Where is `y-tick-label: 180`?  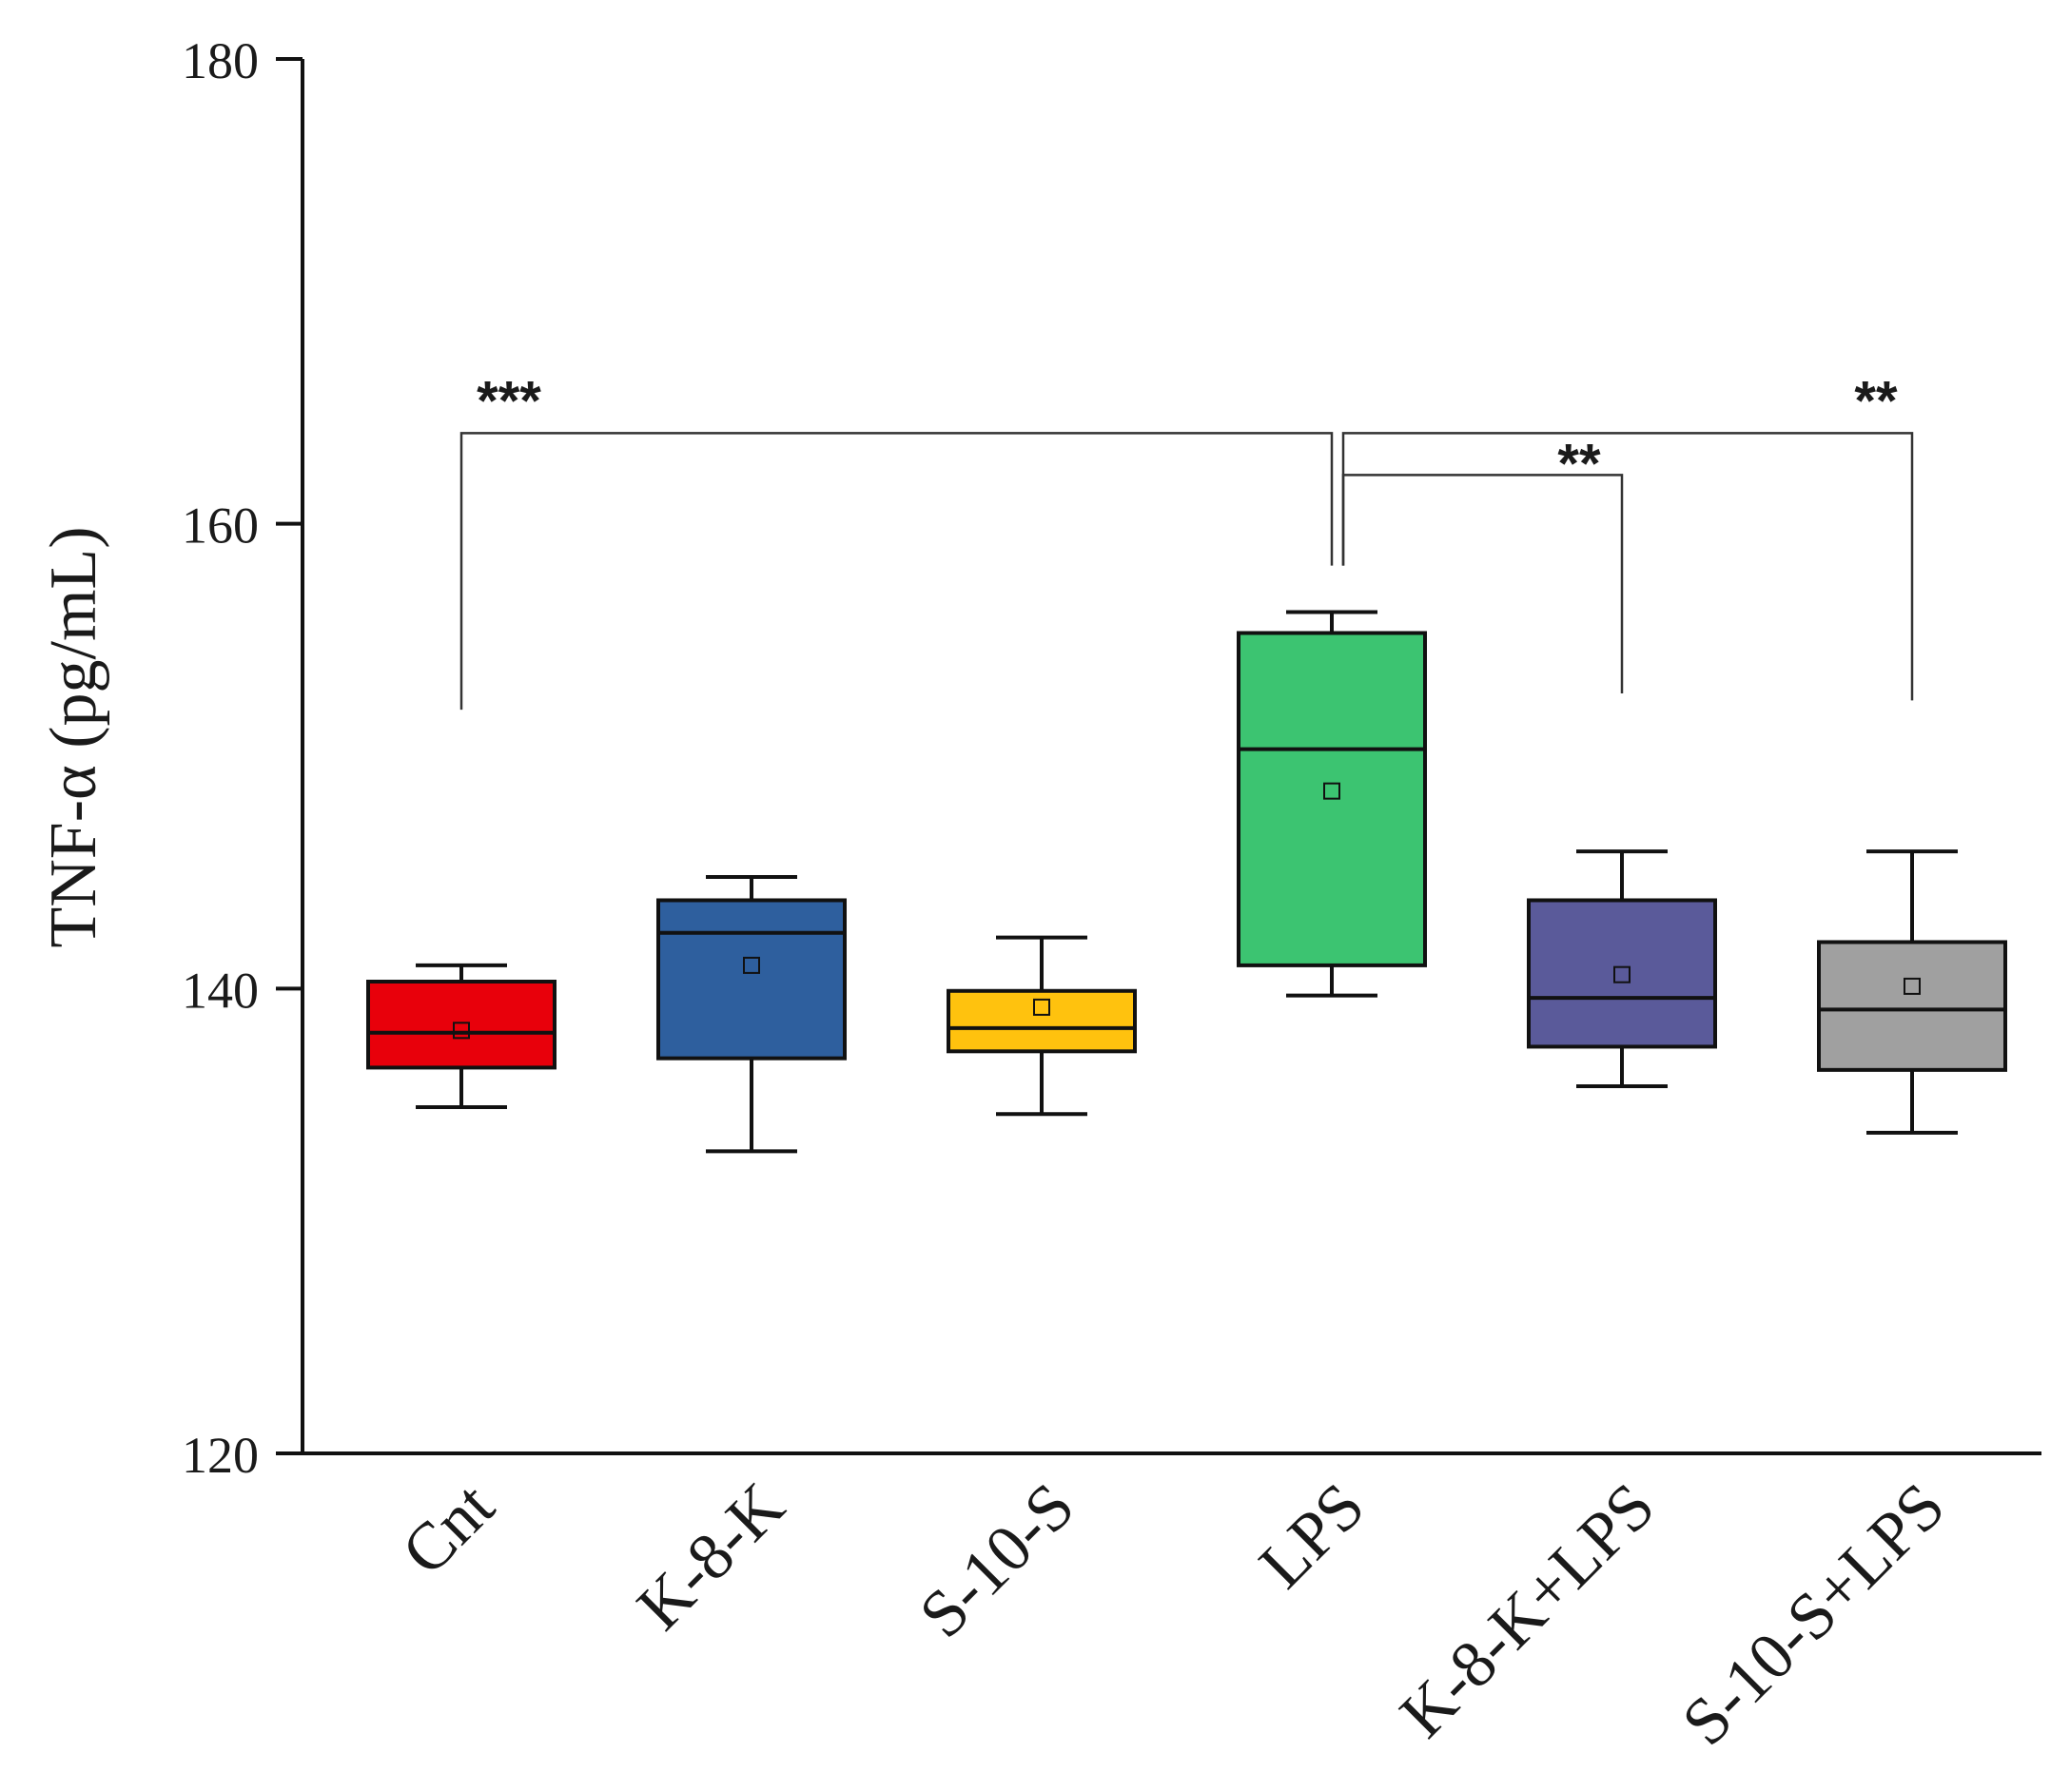 y-tick-label: 180 is located at coordinates (220, 61).